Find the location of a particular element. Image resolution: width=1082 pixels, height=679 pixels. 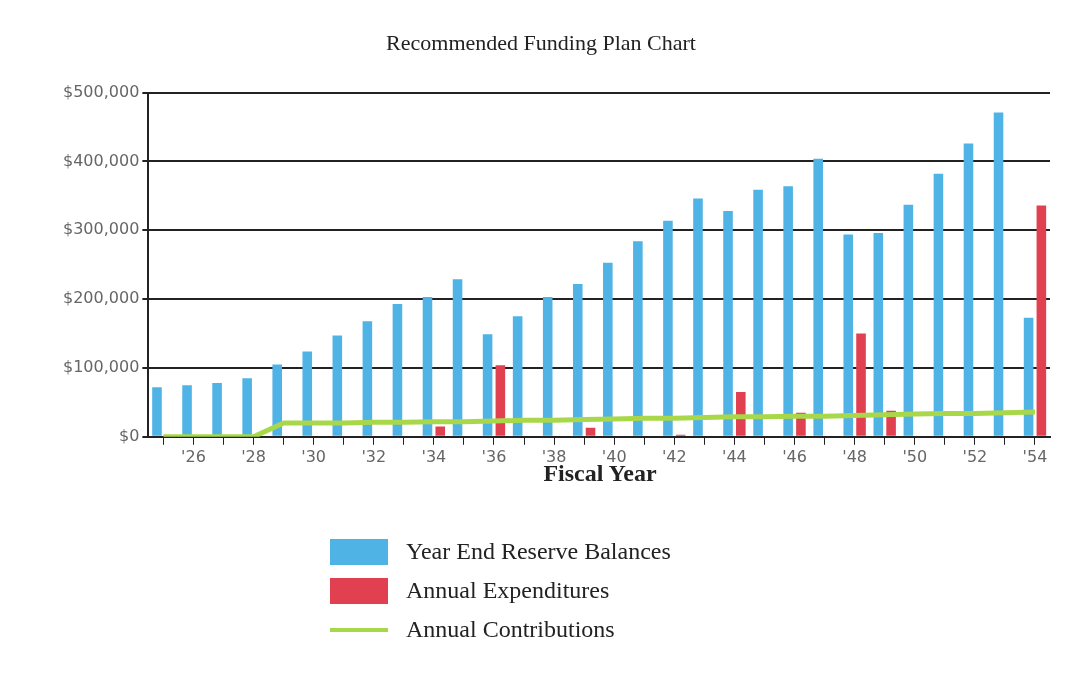

y-tick-label: $200,000 is located at coordinates (101, 298).